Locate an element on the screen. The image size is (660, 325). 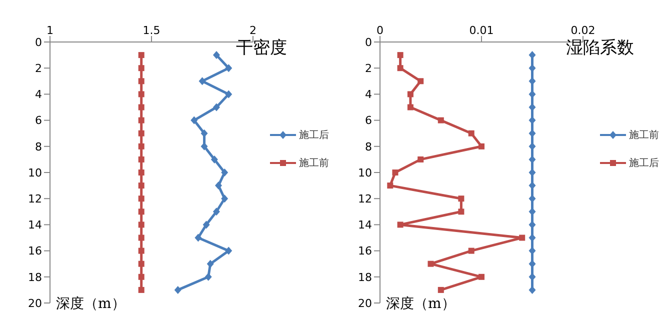
x-tick-label: 2 is located at coordinates (253, 30).